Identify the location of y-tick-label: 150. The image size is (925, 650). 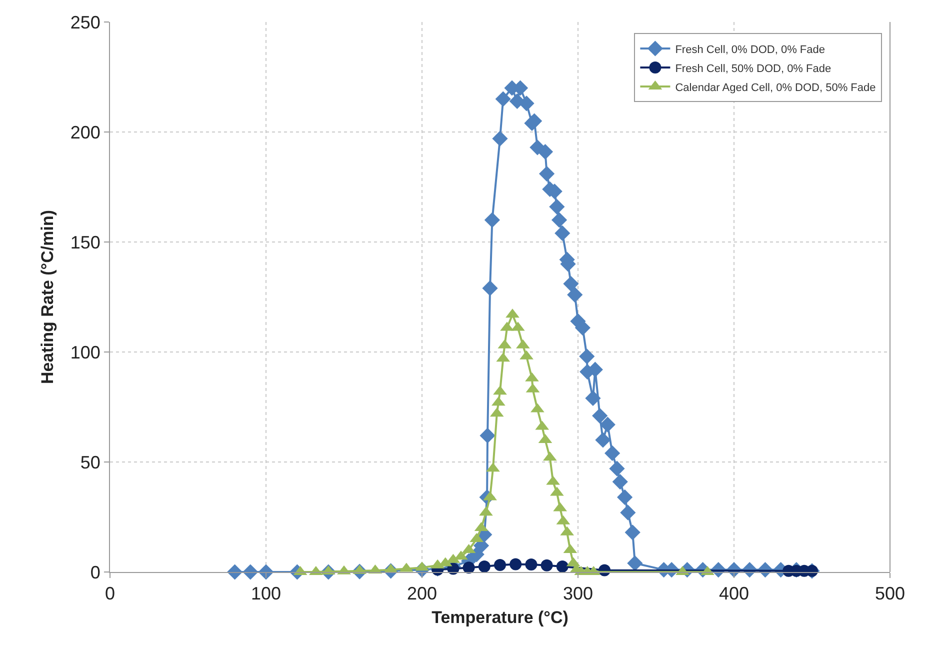
(85, 242).